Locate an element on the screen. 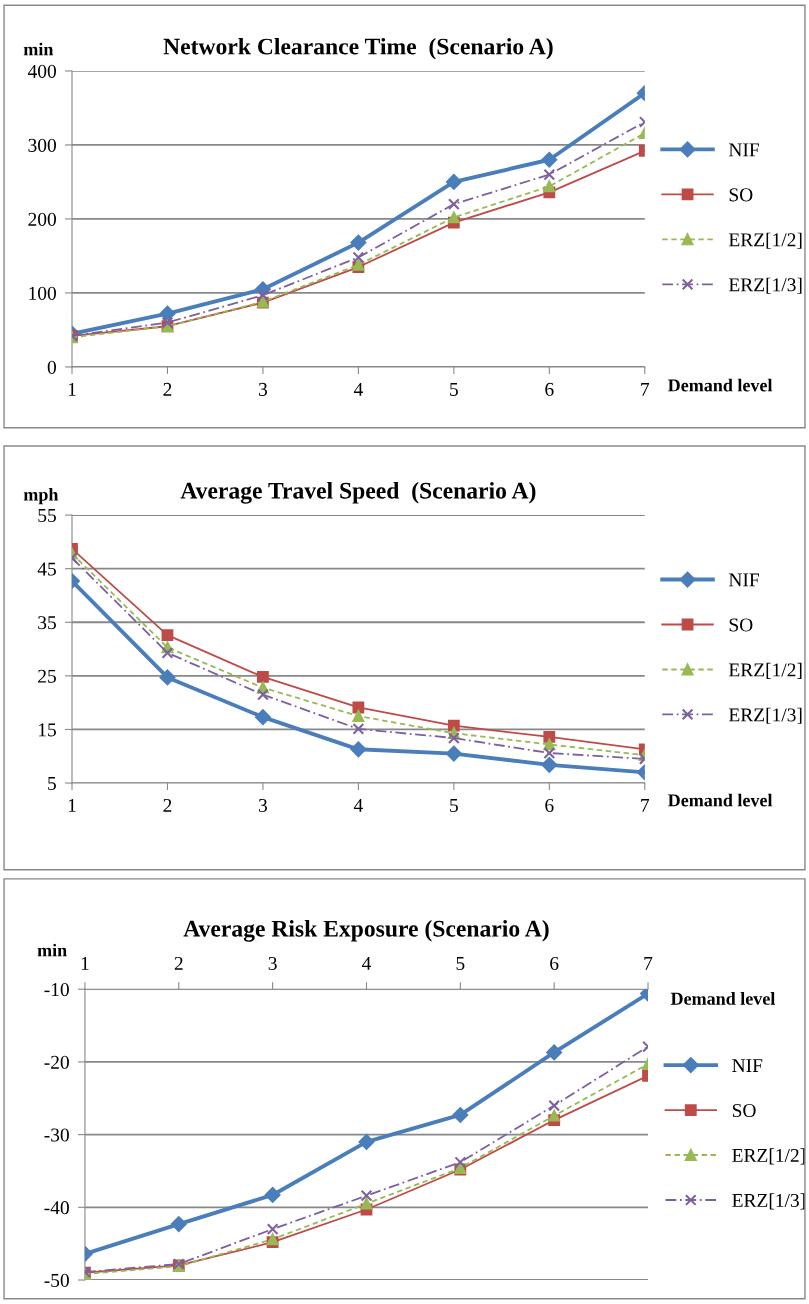  y-tick-label: 55 is located at coordinates (47, 516).